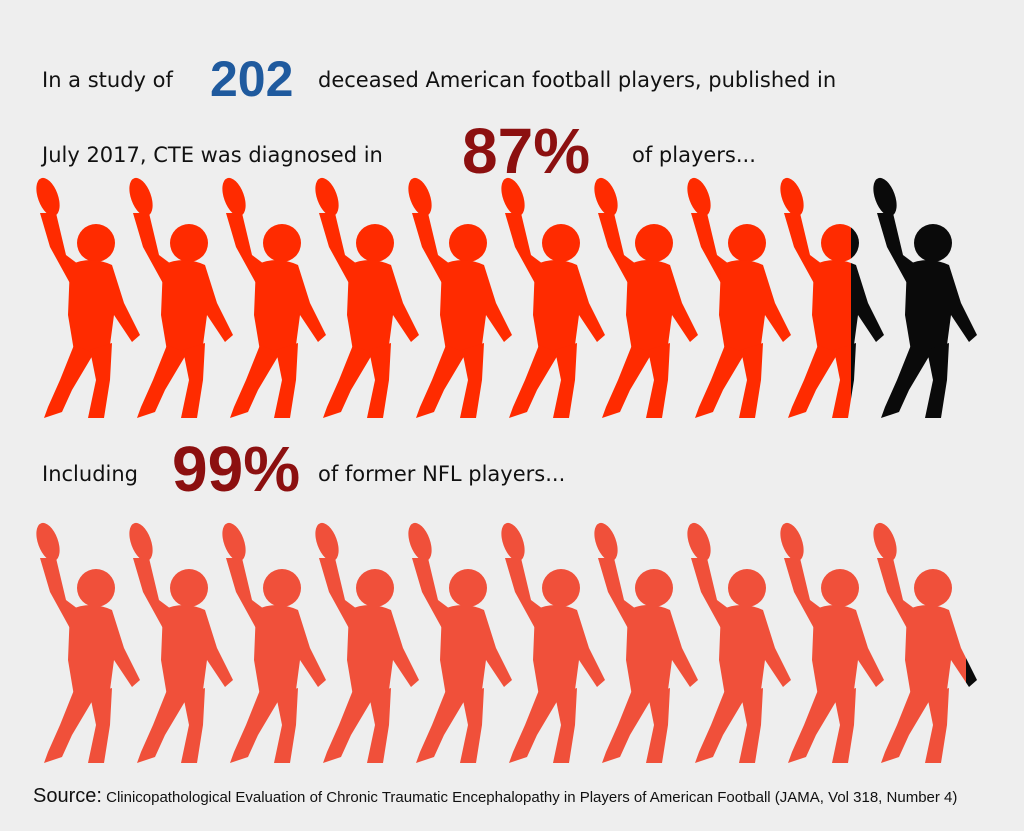 This screenshot has height=831, width=1024. Describe the element at coordinates (90, 474) in the screenshot. I see `nfl-text: Including` at that location.